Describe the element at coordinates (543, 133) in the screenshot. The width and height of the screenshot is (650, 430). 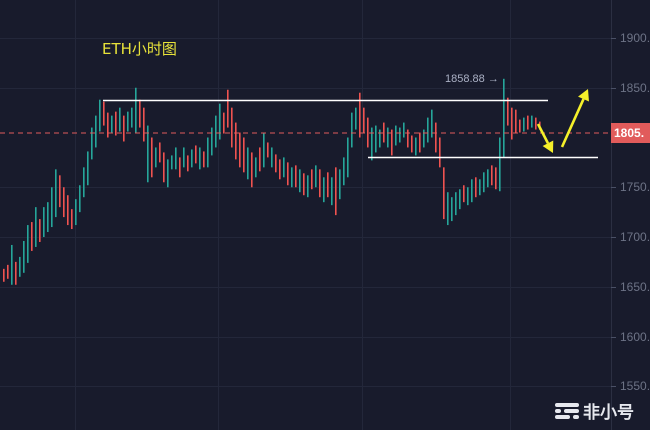
I see `arrow-down-icon` at that location.